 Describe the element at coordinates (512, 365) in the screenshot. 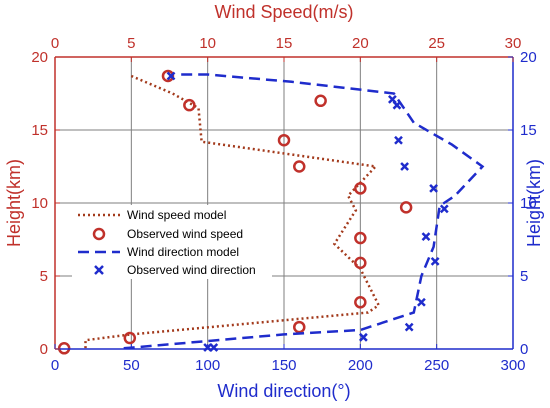

I see `bottom-axis-tick-label: 300` at that location.